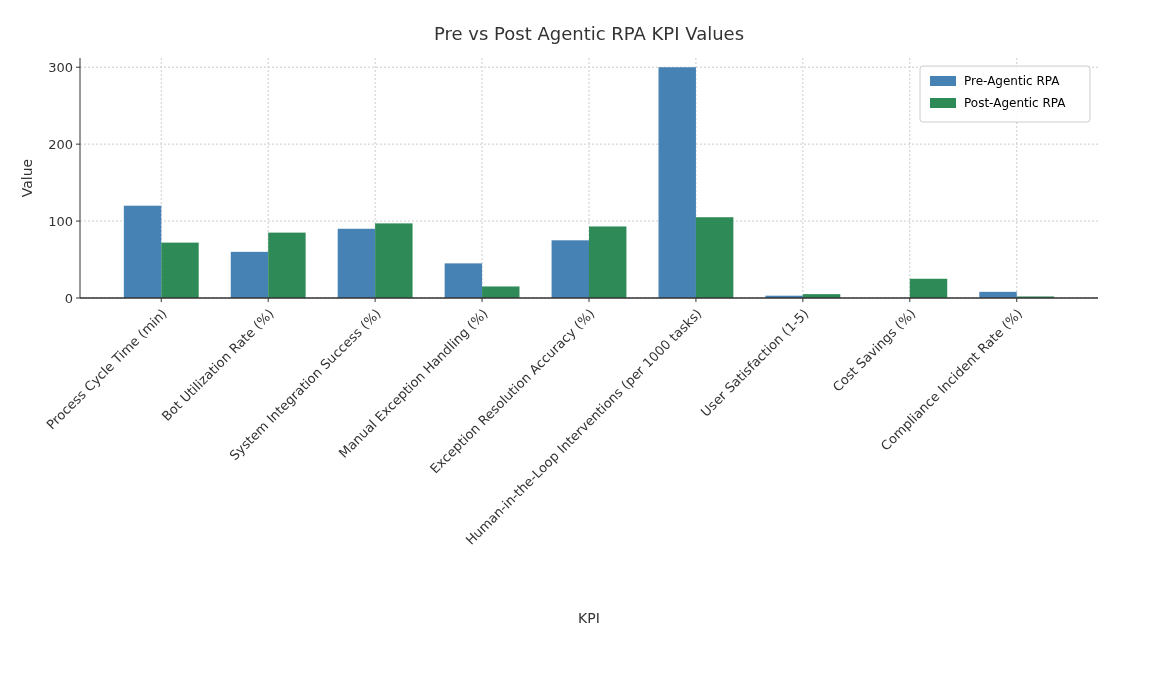 Image resolution: width=1161 pixels, height=676 pixels. I want to click on chart-title: Pre vs Post Agentic RPA KPI Values, so click(589, 33).